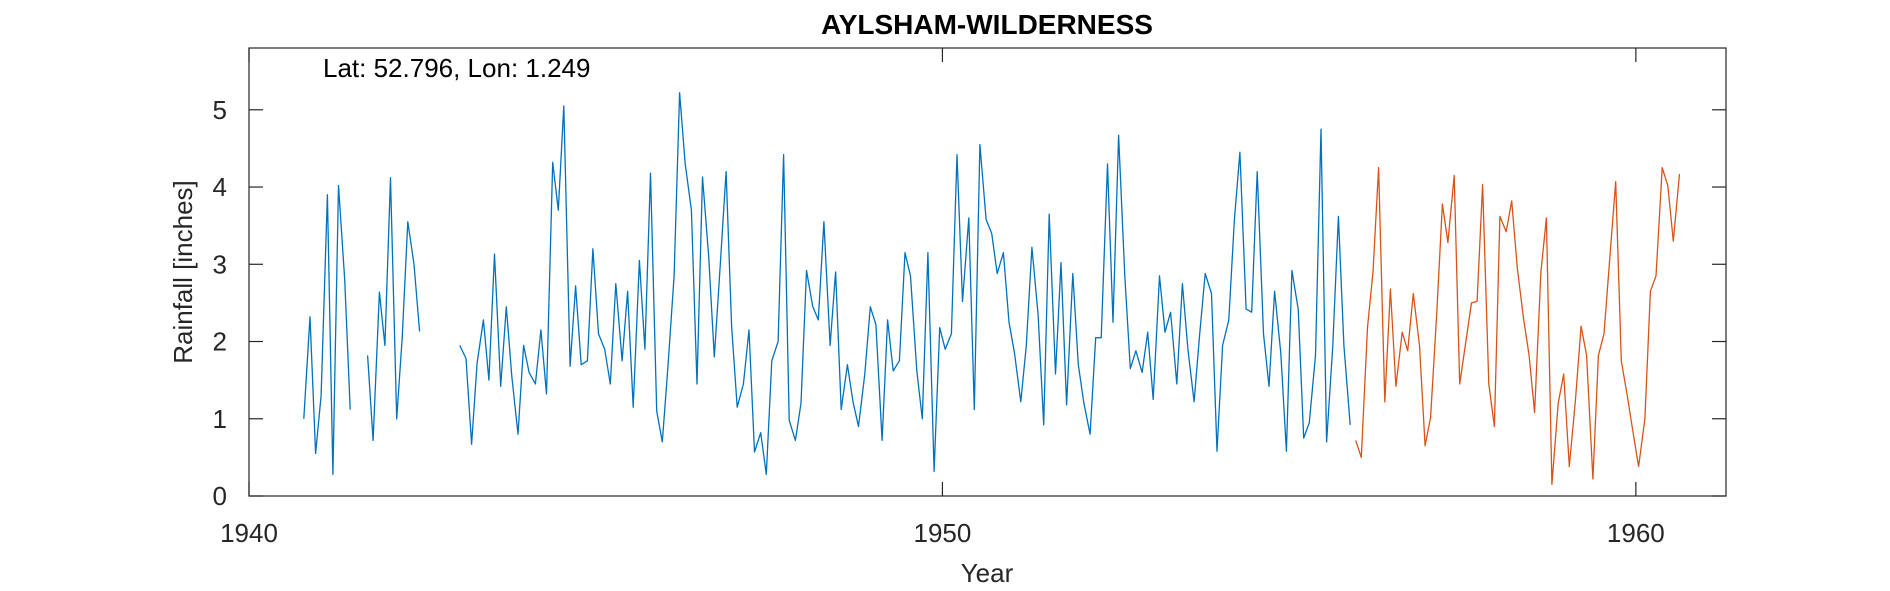 Image resolution: width=1890 pixels, height=591 pixels. What do you see at coordinates (987, 24) in the screenshot?
I see `chart-title: AYLSHAM-WILDERNESS` at bounding box center [987, 24].